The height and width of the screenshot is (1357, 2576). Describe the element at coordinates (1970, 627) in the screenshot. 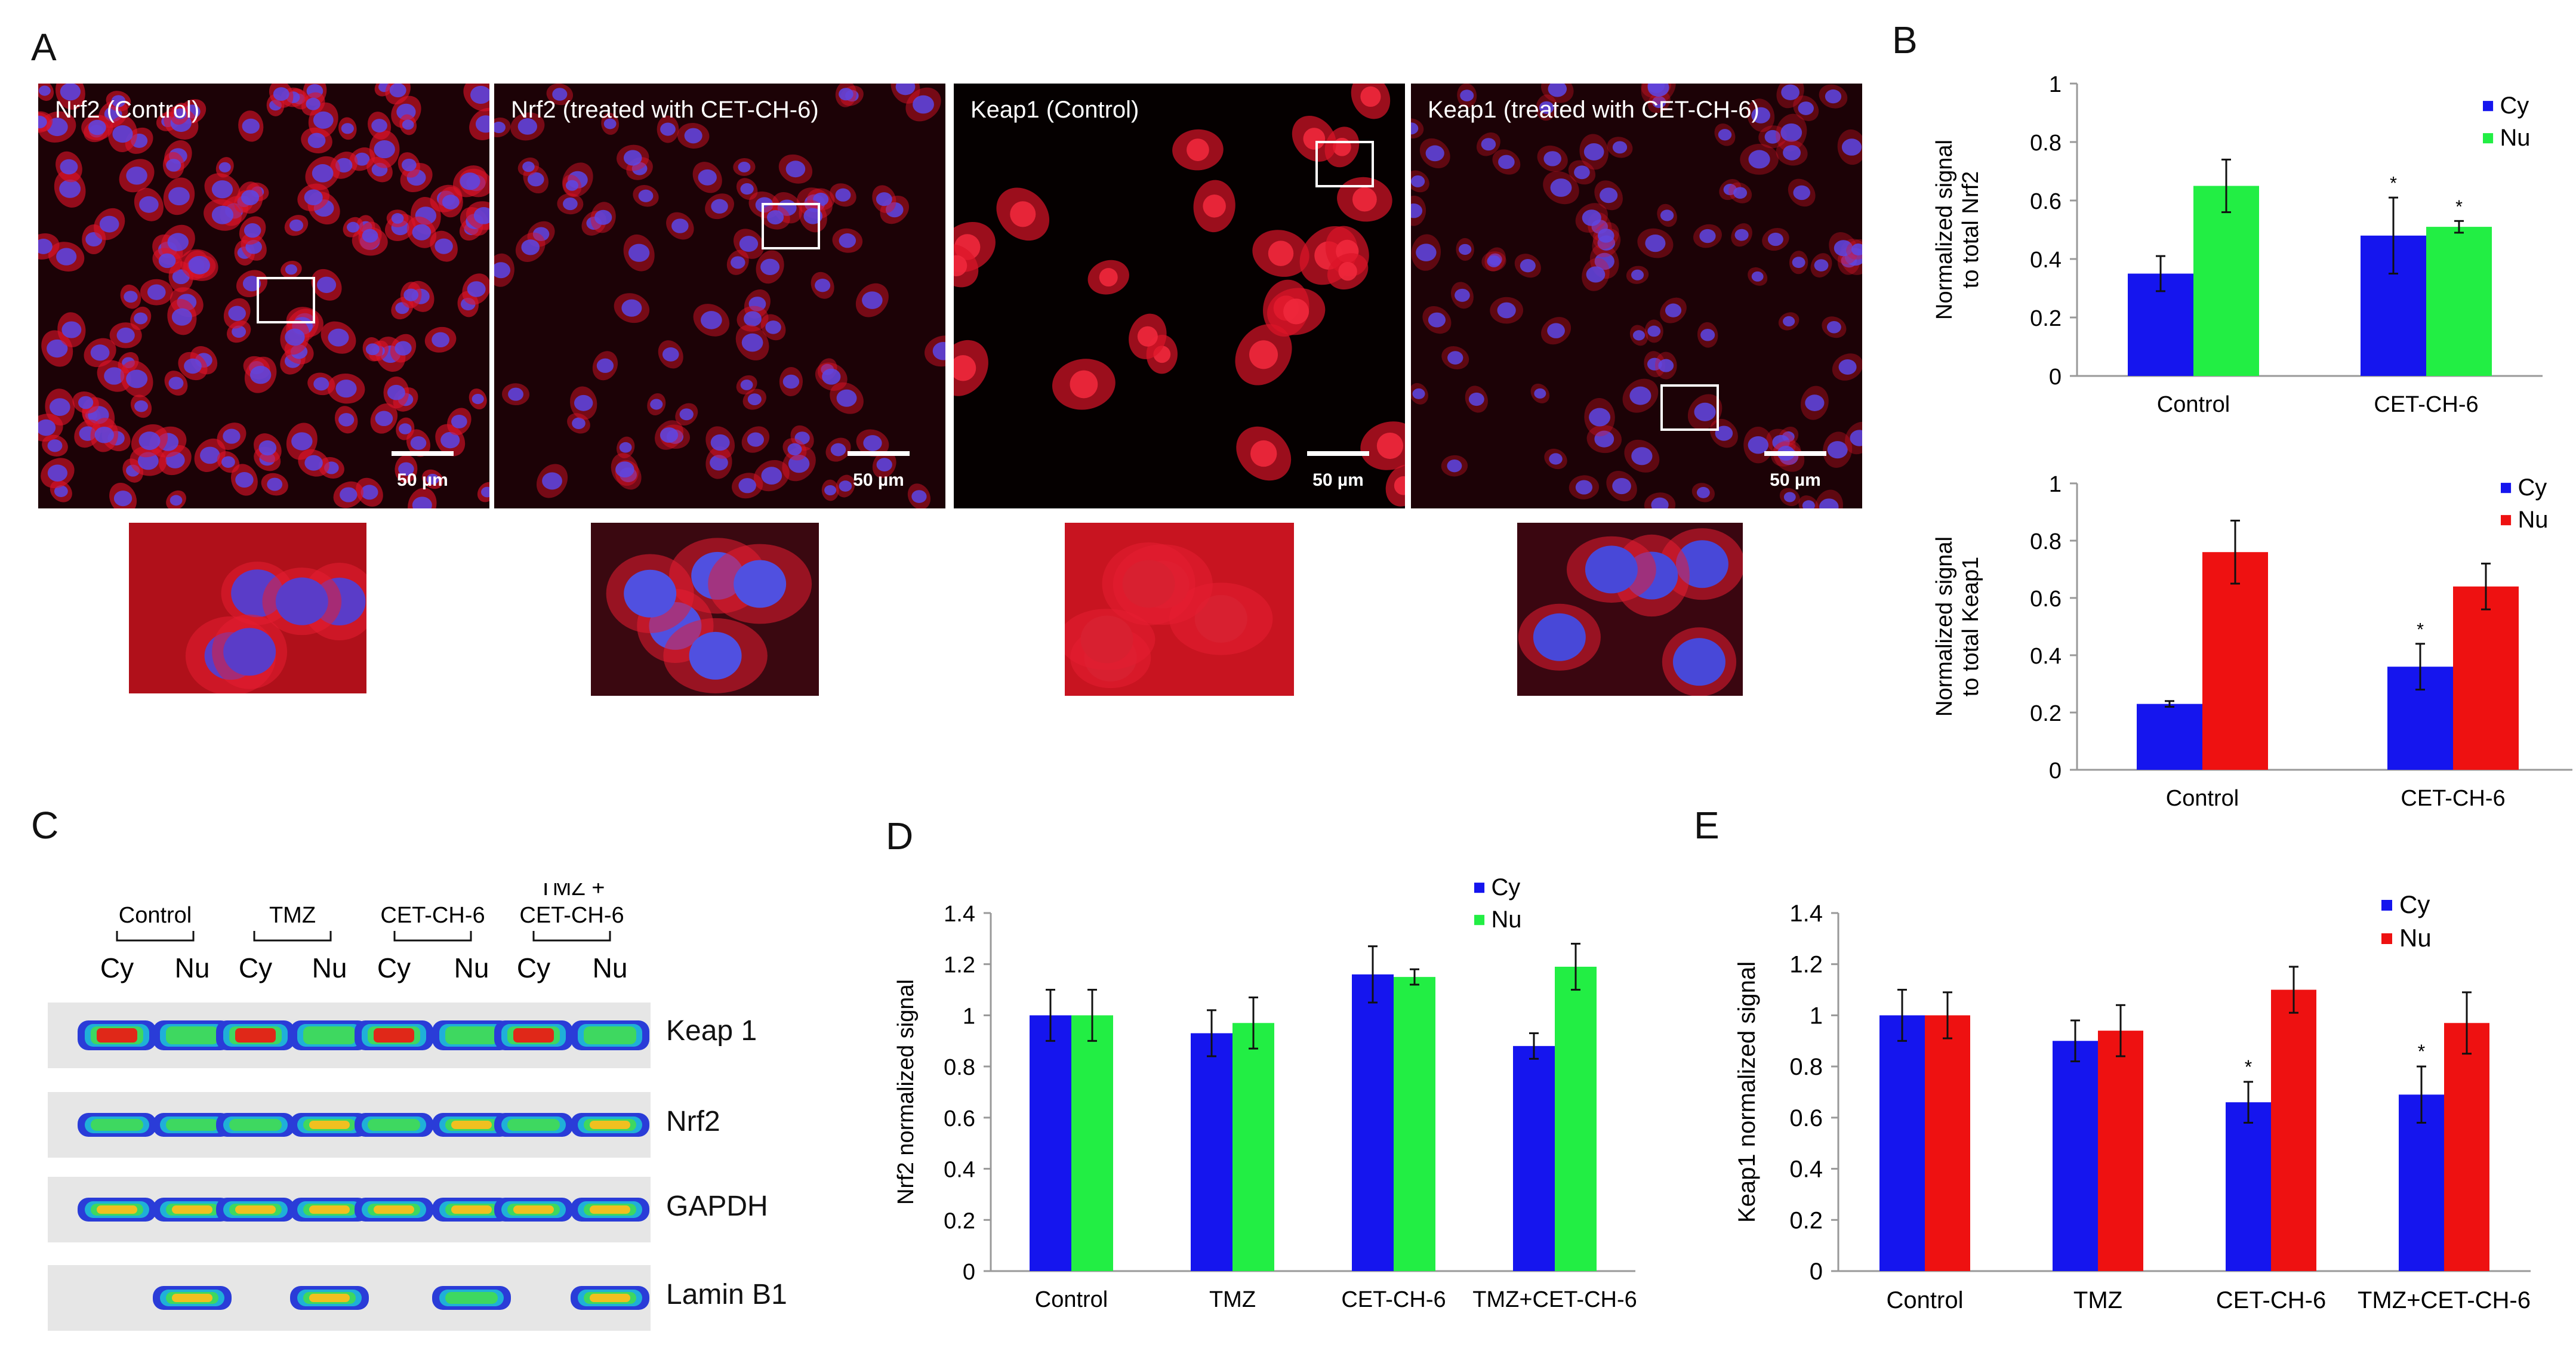

I see `y-axis-label: to total Keap1` at that location.